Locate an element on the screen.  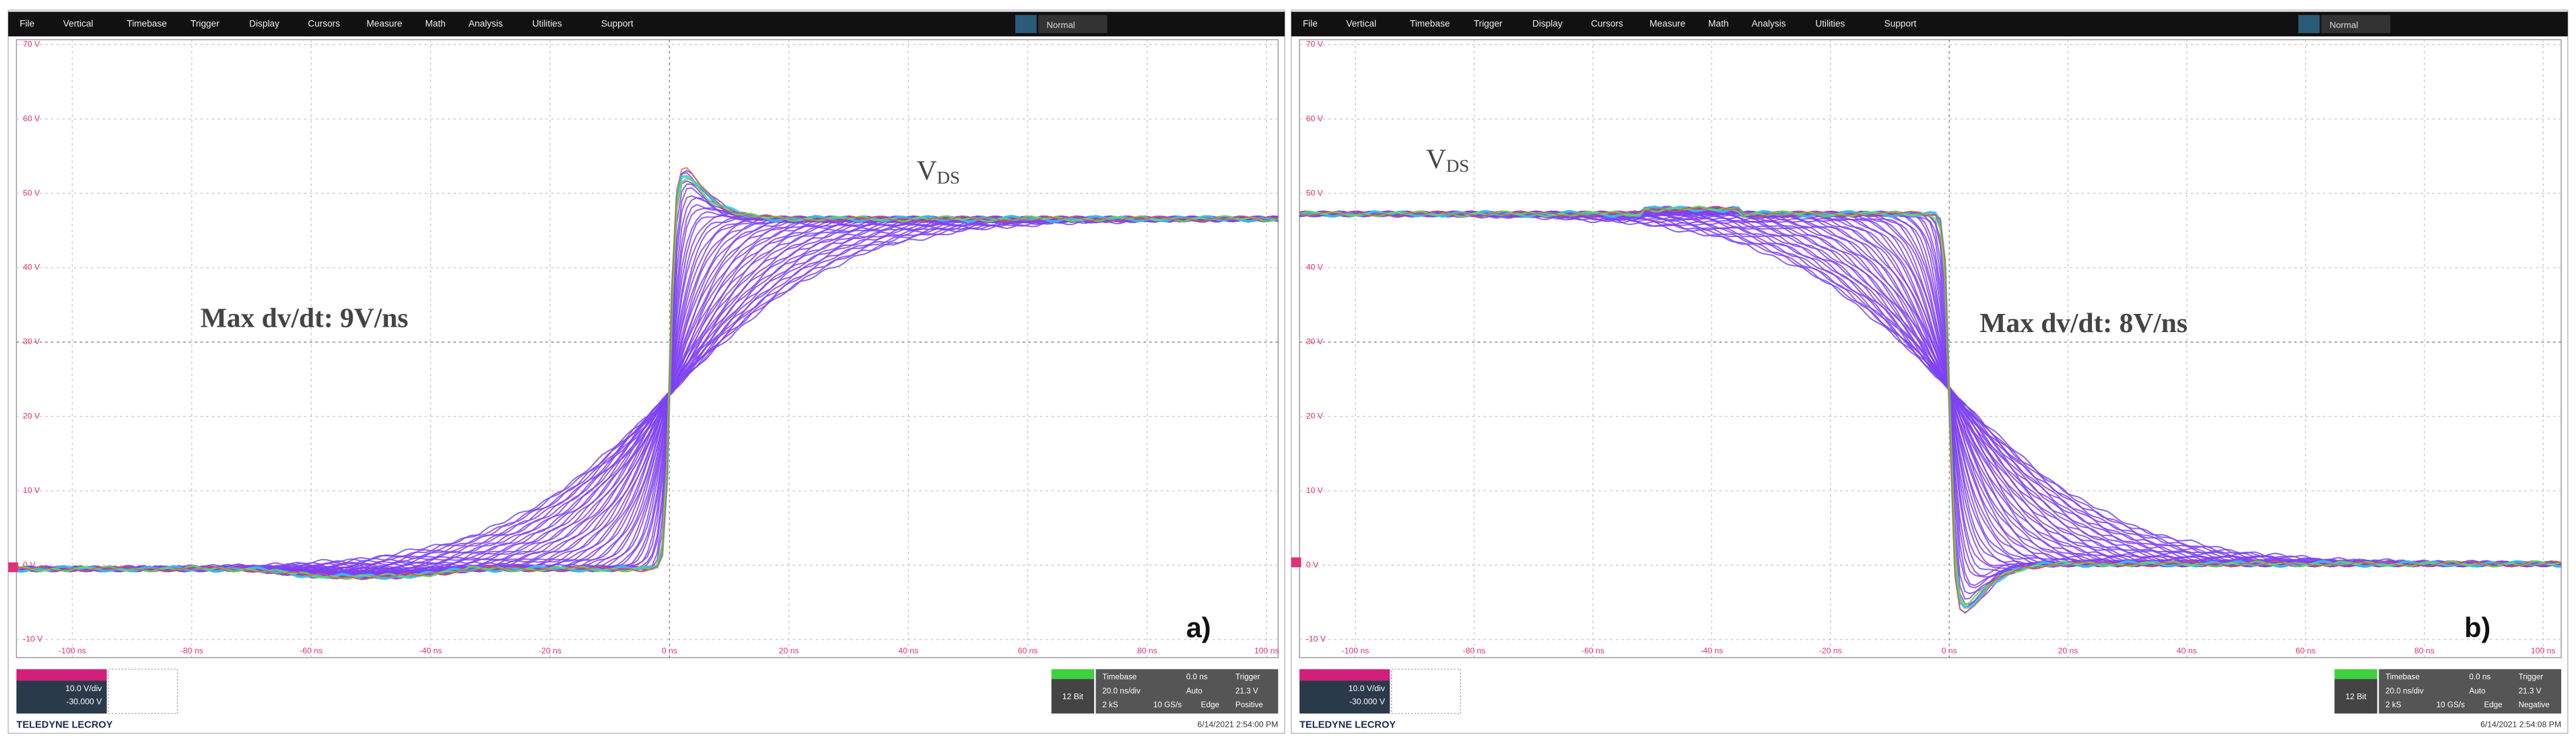
y-axis-label: 0 V is located at coordinates (1312, 564).